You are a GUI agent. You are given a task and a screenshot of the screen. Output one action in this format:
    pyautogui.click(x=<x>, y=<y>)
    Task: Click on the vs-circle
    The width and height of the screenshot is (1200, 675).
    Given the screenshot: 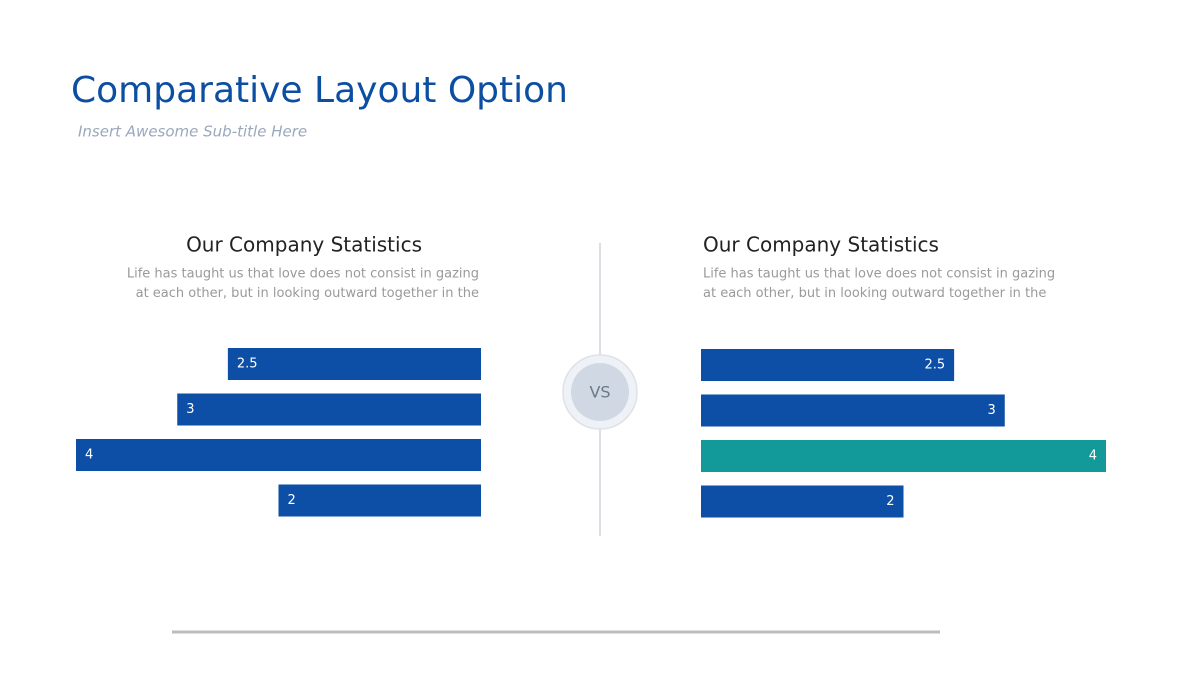 What is the action you would take?
    pyautogui.click(x=600, y=392)
    